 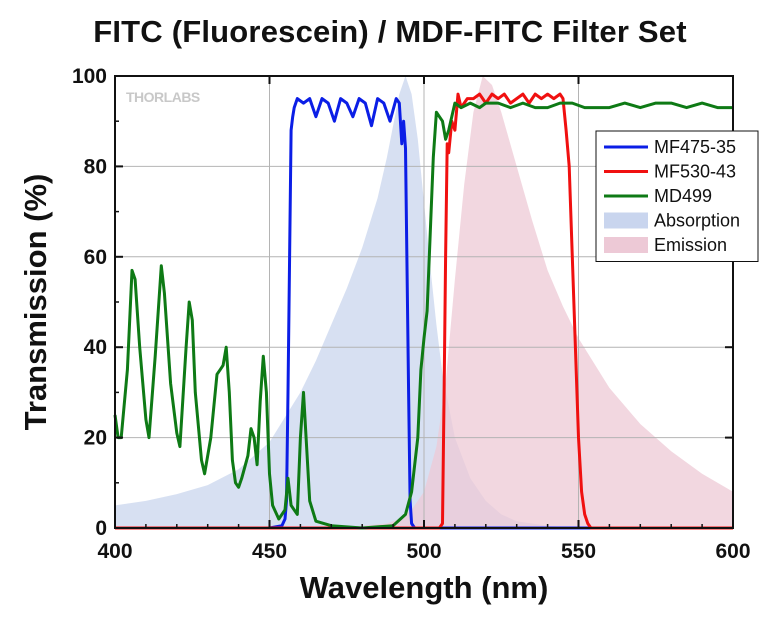 What do you see at coordinates (695, 147) in the screenshot?
I see `mf475-35-legend-label: MF475-35` at bounding box center [695, 147].